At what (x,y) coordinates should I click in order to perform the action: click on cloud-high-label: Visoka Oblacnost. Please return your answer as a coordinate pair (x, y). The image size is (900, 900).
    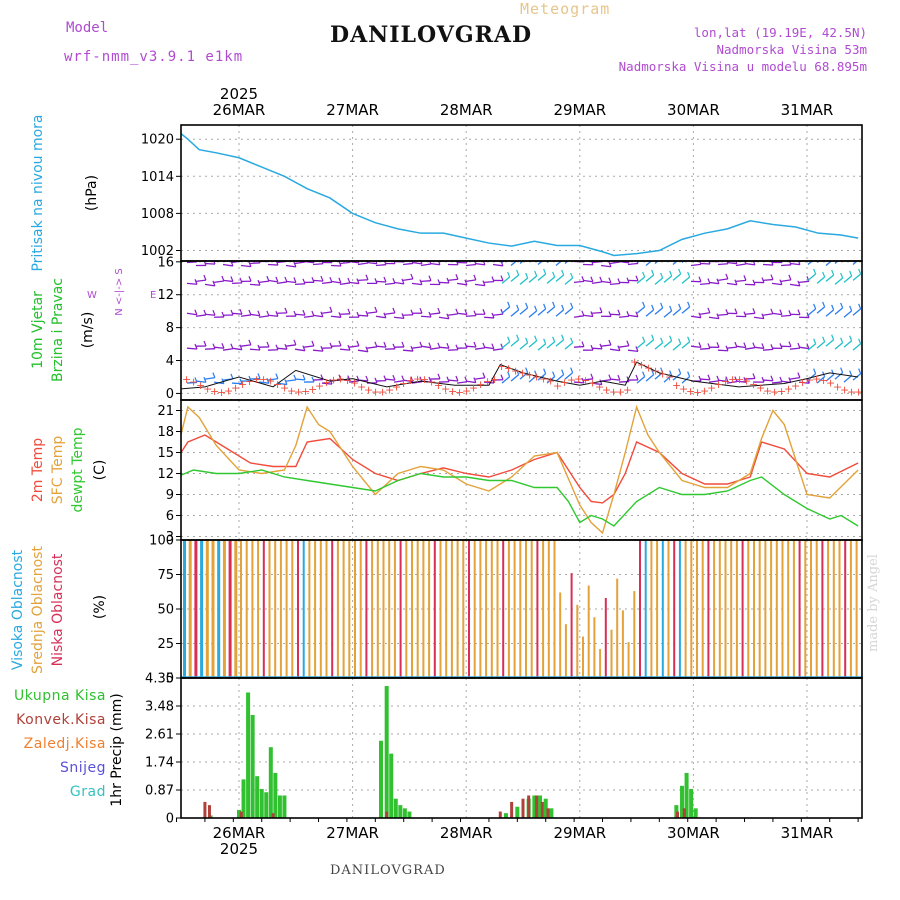
    Looking at the image, I should click on (18, 609).